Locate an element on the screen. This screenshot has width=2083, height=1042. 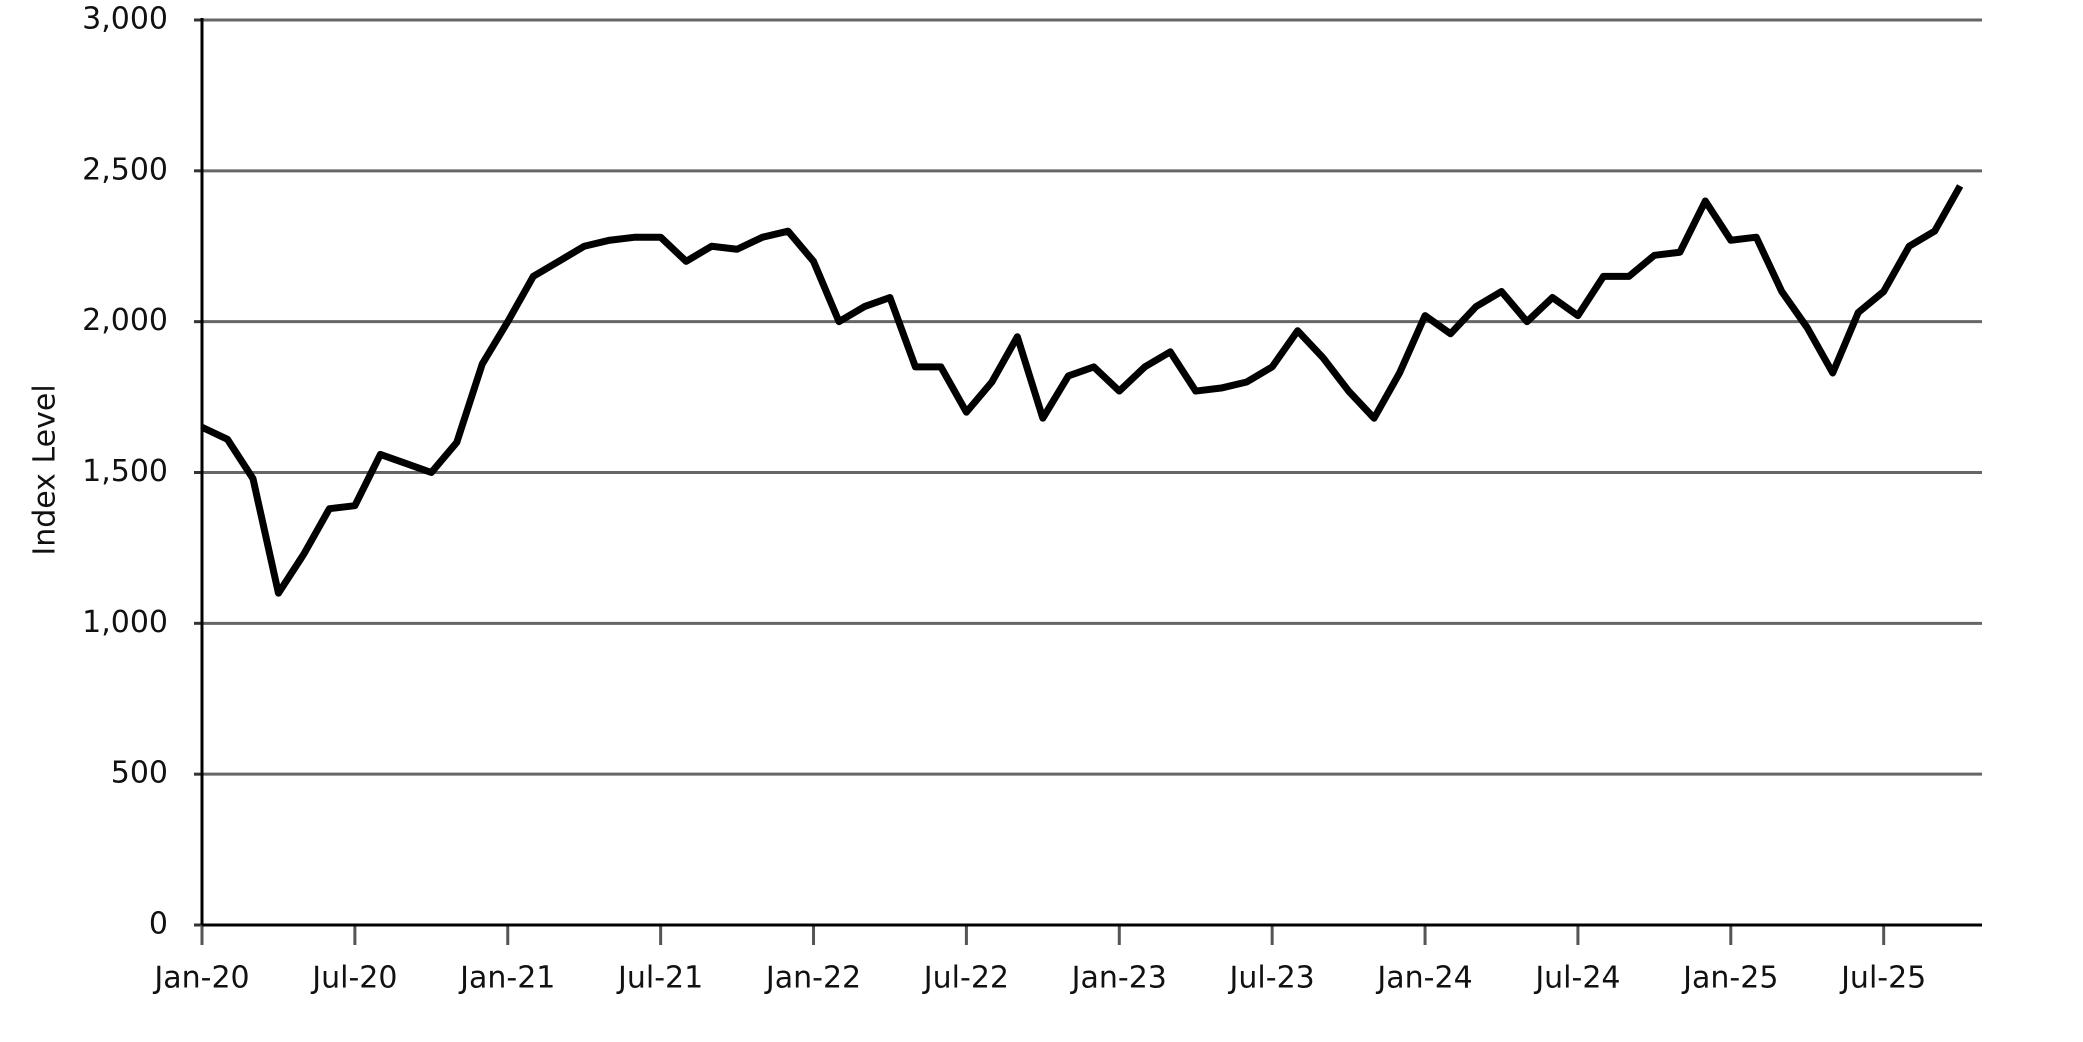
x-tick-label: Jan-23 is located at coordinates (1118, 978).